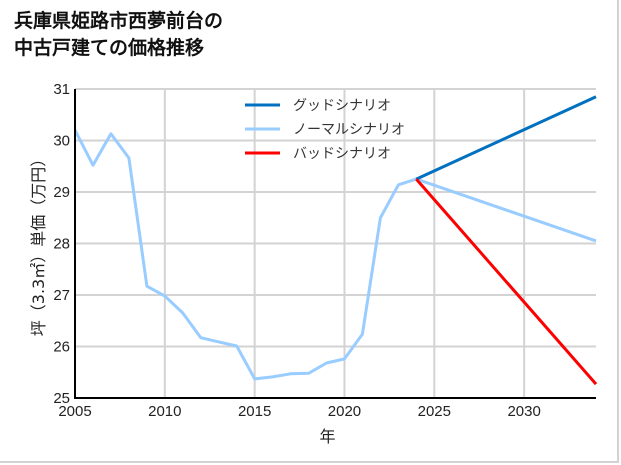 This screenshot has width=621, height=465. I want to click on y-tick-label: 30, so click(61, 141).